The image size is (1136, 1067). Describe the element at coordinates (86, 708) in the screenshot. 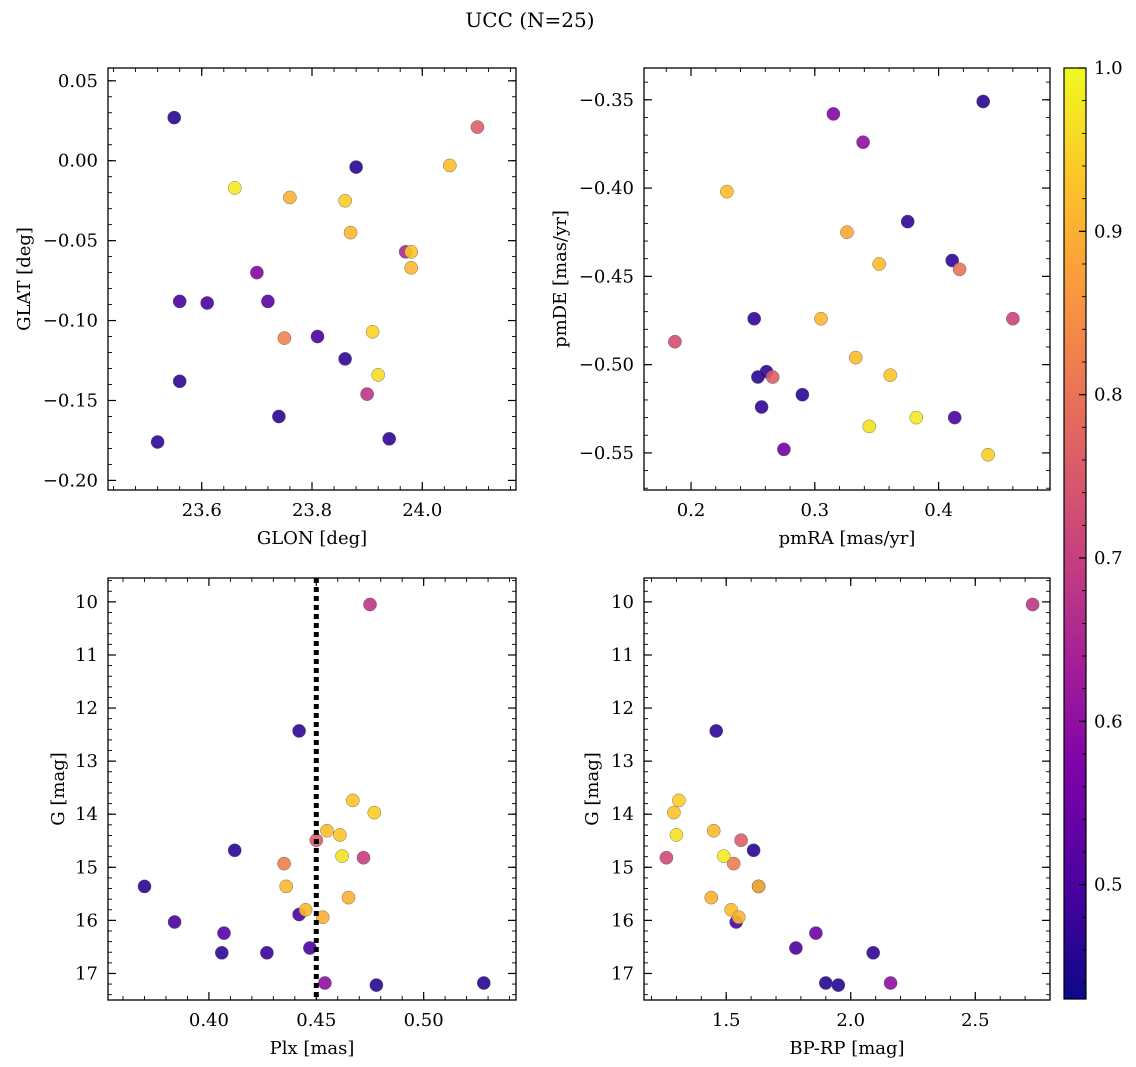

I see `y-tick-label: 12` at that location.